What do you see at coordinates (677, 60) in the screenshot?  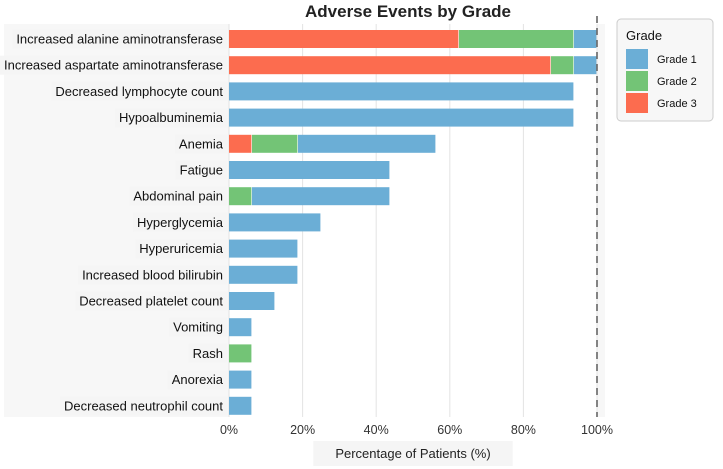 I see `legend-label: Grade 1` at bounding box center [677, 60].